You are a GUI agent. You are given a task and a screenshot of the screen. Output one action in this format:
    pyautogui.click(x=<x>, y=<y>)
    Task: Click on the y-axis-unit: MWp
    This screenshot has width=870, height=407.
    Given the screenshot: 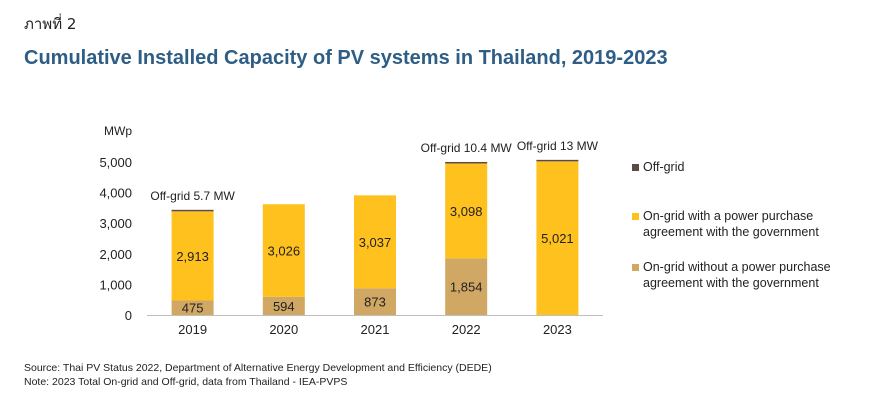 What is the action you would take?
    pyautogui.click(x=118, y=131)
    